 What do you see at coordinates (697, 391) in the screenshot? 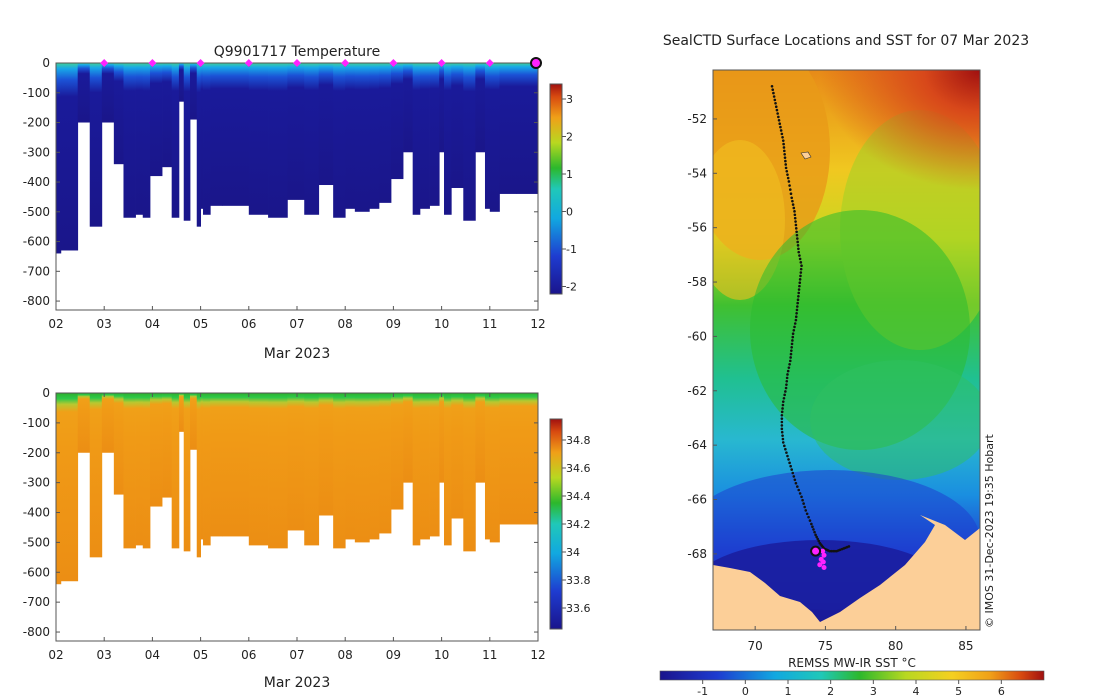
I see `lat-tick-label: -62` at bounding box center [697, 391].